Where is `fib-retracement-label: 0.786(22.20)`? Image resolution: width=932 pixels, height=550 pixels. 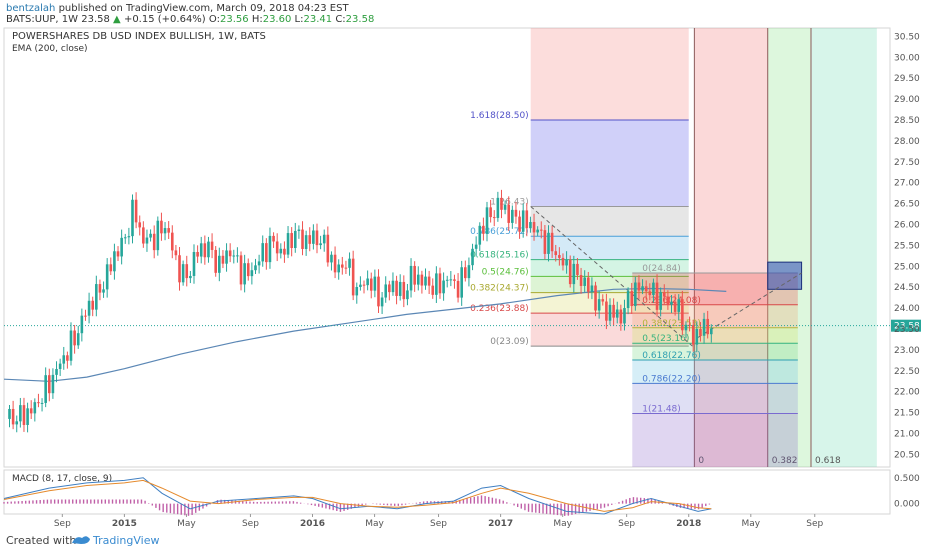
fib-retracement-label: 0.786(22.20) is located at coordinates (671, 379).